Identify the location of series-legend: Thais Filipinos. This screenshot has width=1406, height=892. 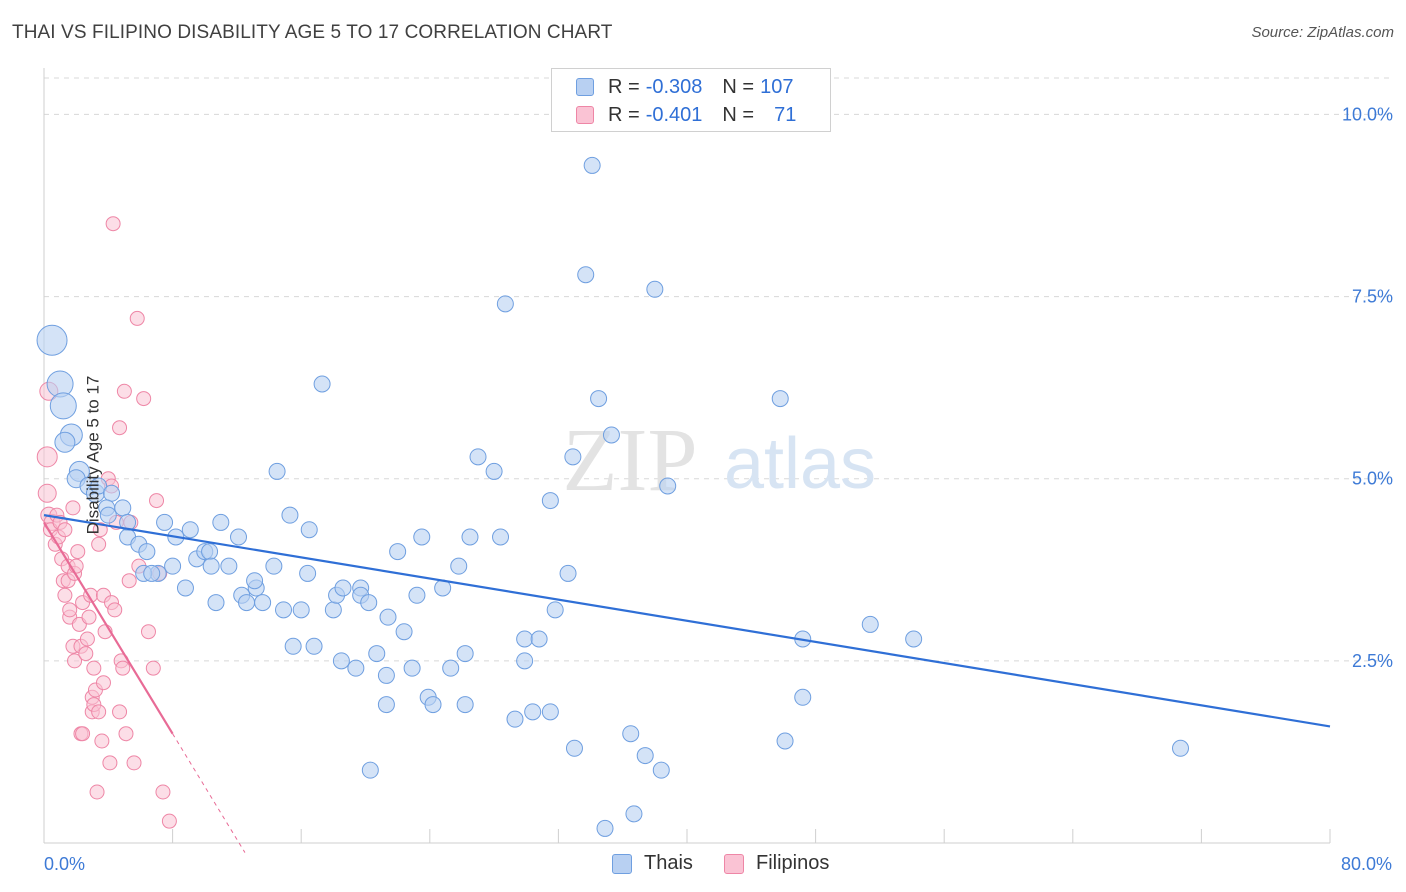
(703, 865).